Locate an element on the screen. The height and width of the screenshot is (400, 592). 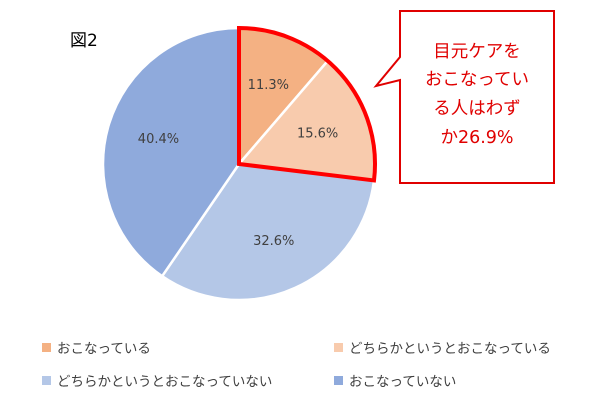
figure-label: 図2 is located at coordinates (84, 41).